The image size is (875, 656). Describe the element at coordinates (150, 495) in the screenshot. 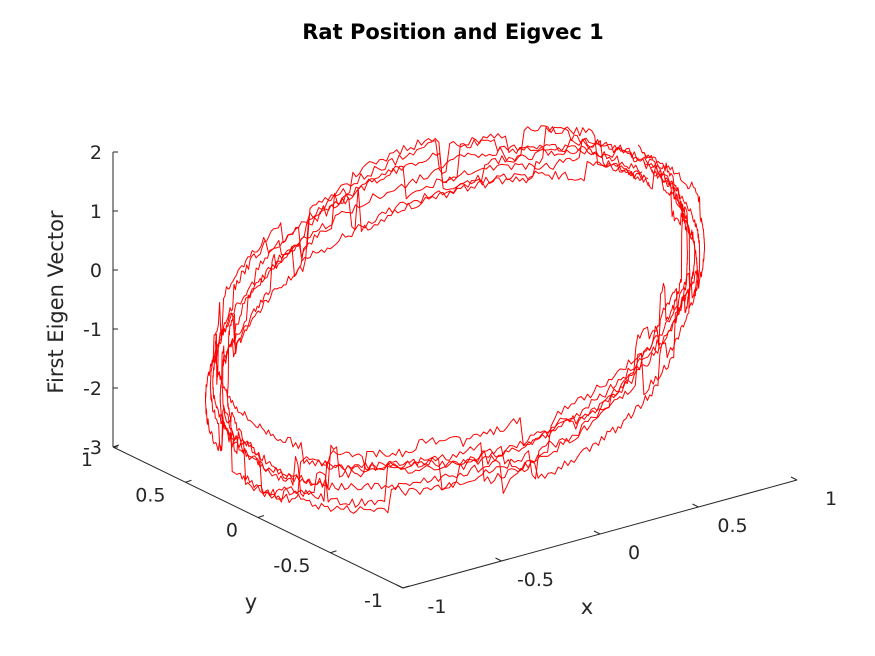

I see `y-tick-label: 0.5` at that location.